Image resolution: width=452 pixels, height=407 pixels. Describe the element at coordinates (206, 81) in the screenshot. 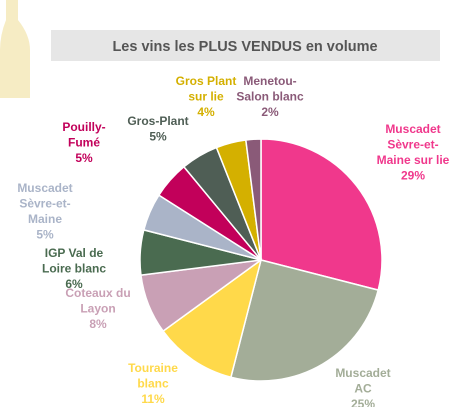

I see `slice-label-line: Gros Plant` at that location.